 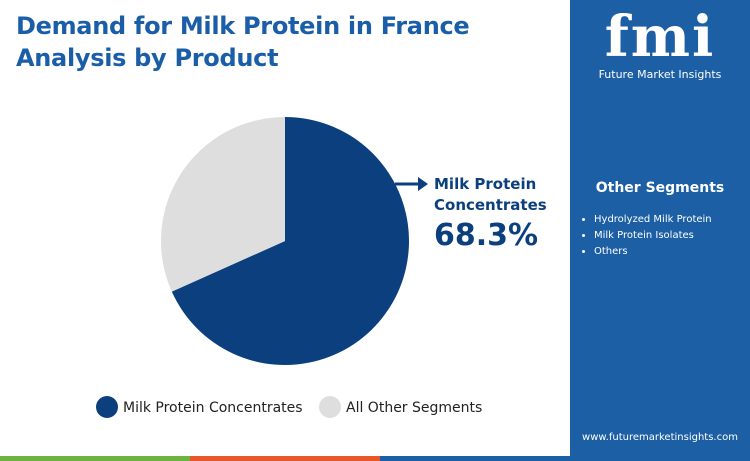 I want to click on brand-name: Future Market Insights, so click(x=660, y=74).